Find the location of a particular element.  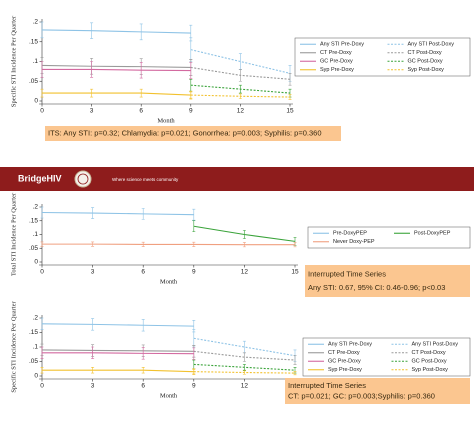

x-tick-label: 15 is located at coordinates (295, 272).